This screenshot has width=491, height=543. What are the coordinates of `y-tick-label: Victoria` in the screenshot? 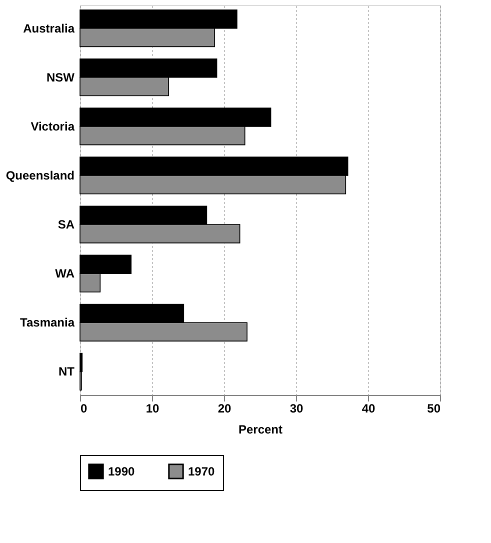 It's located at (52, 126).